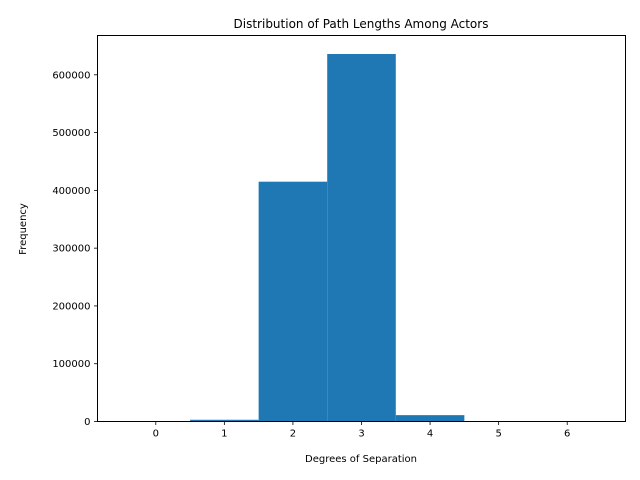 The width and height of the screenshot is (640, 480). I want to click on x-axis-label: Degrees of Separation, so click(361, 459).